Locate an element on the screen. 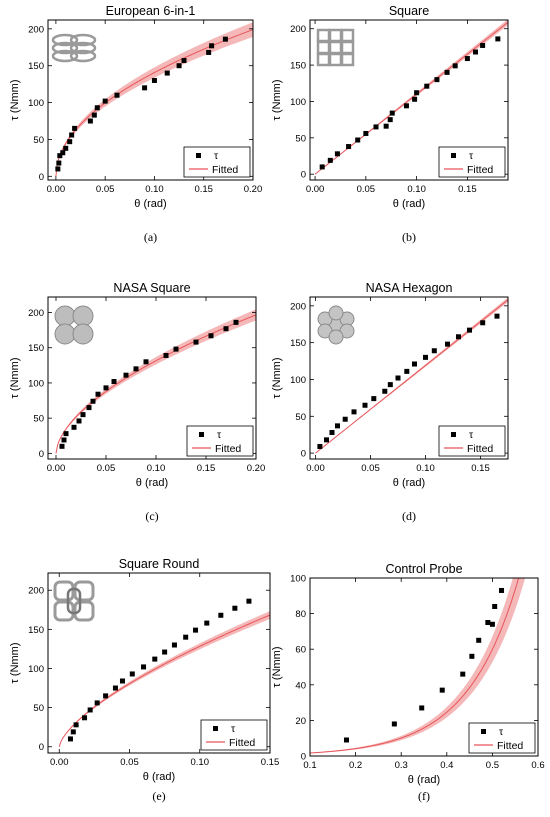  y-tick-label: 200 is located at coordinates (36, 313).